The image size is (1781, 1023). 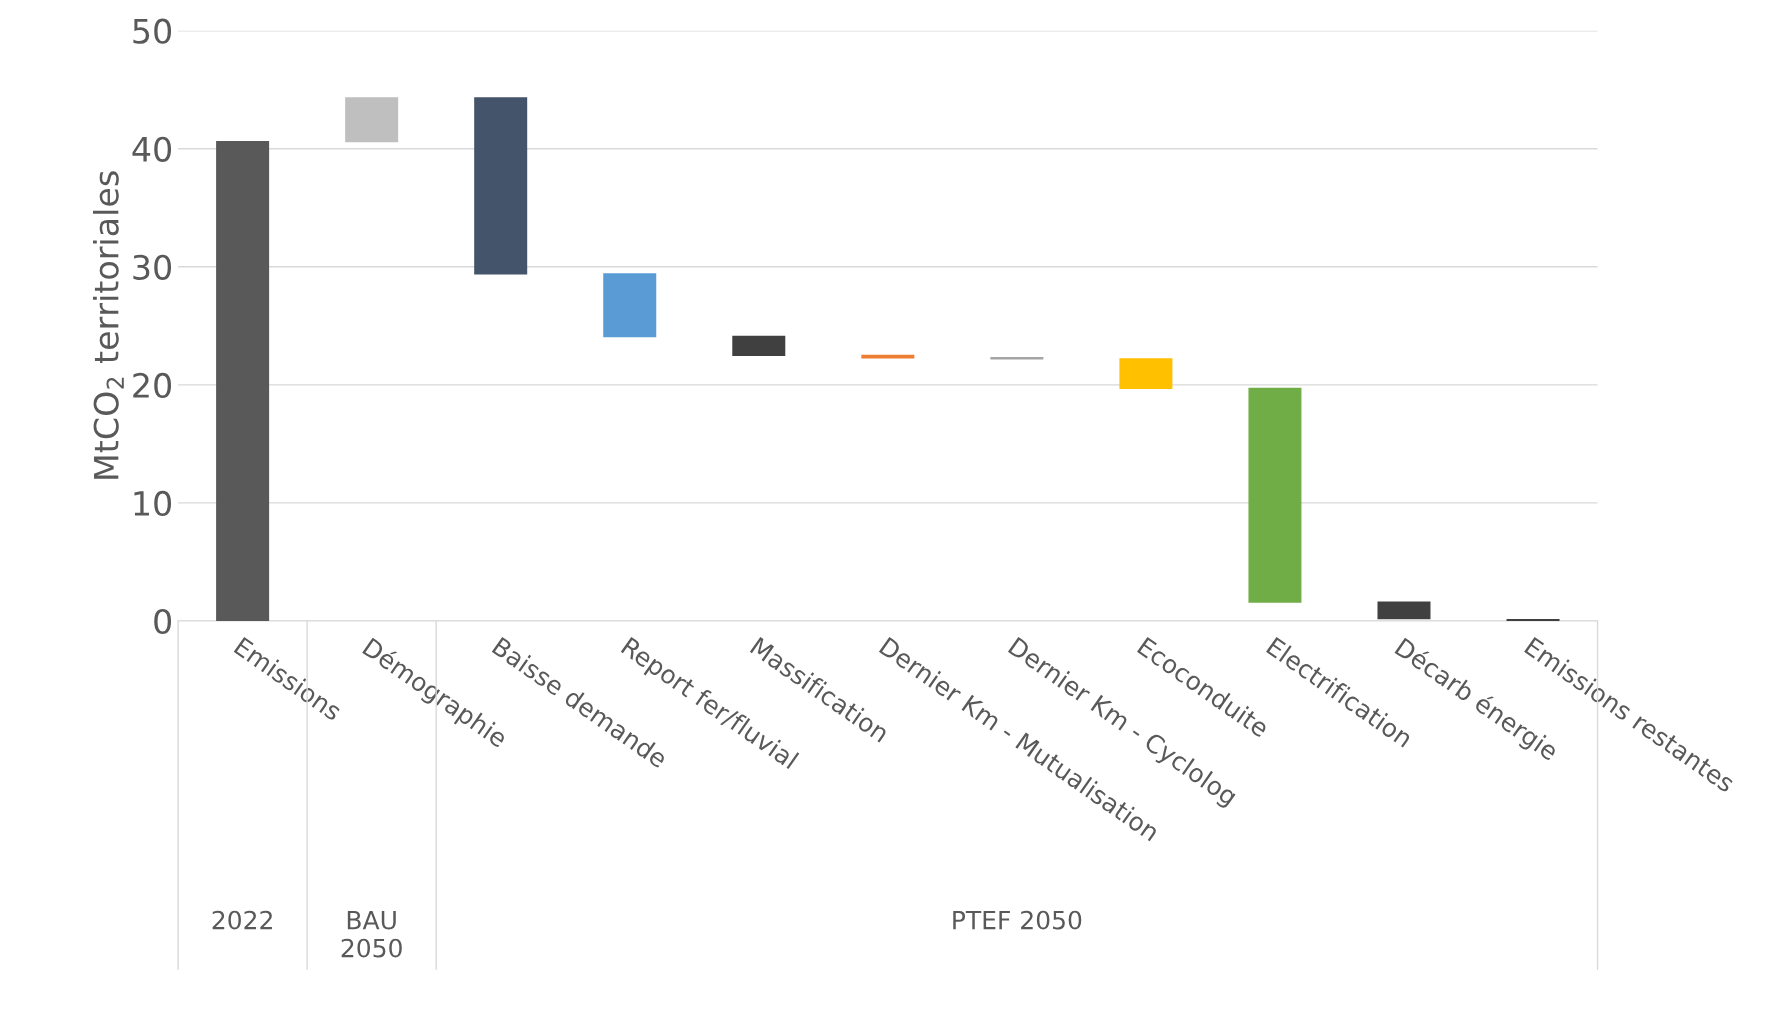 What do you see at coordinates (152, 267) in the screenshot?
I see `y-tick-label: 30` at bounding box center [152, 267].